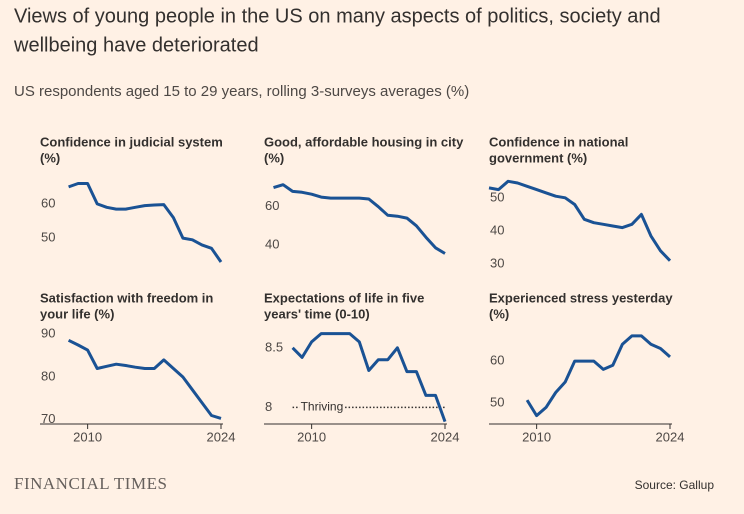 The image size is (744, 514). What do you see at coordinates (675, 485) in the screenshot?
I see `source: Source: Gallup` at bounding box center [675, 485].